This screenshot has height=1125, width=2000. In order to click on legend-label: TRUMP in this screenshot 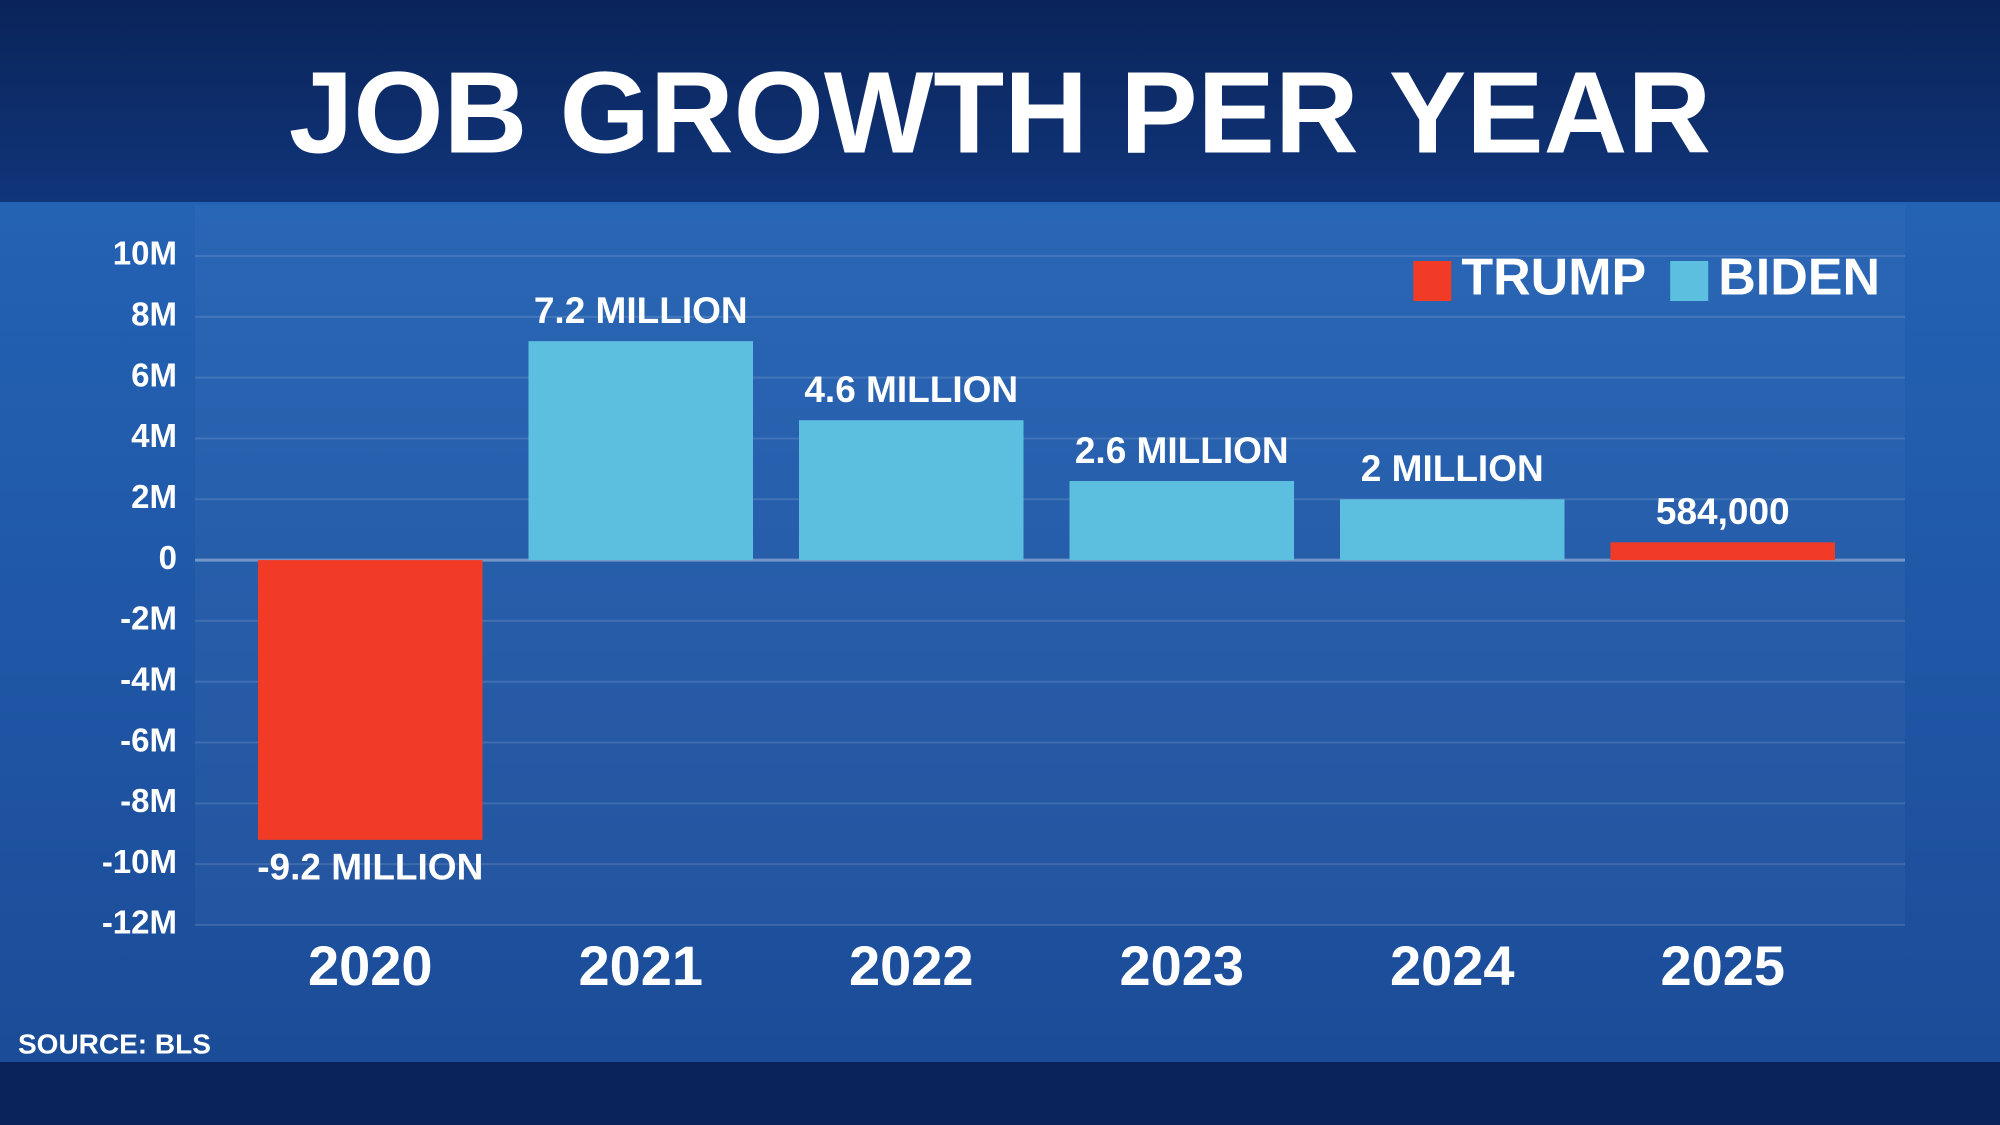, I will do `click(1553, 278)`.